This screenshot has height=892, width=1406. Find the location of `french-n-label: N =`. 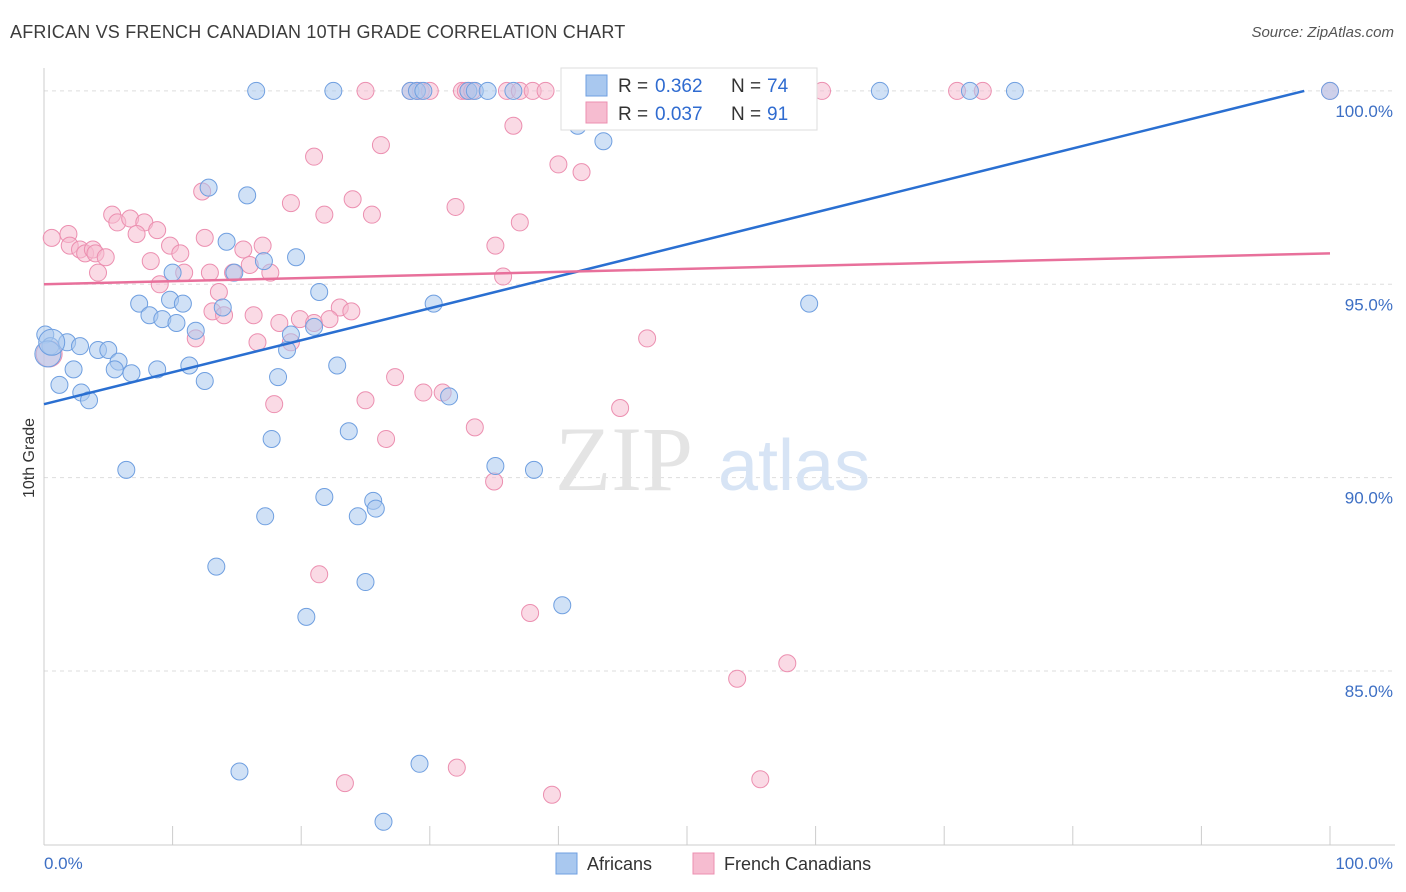

french-n-label: N = is located at coordinates (746, 114).